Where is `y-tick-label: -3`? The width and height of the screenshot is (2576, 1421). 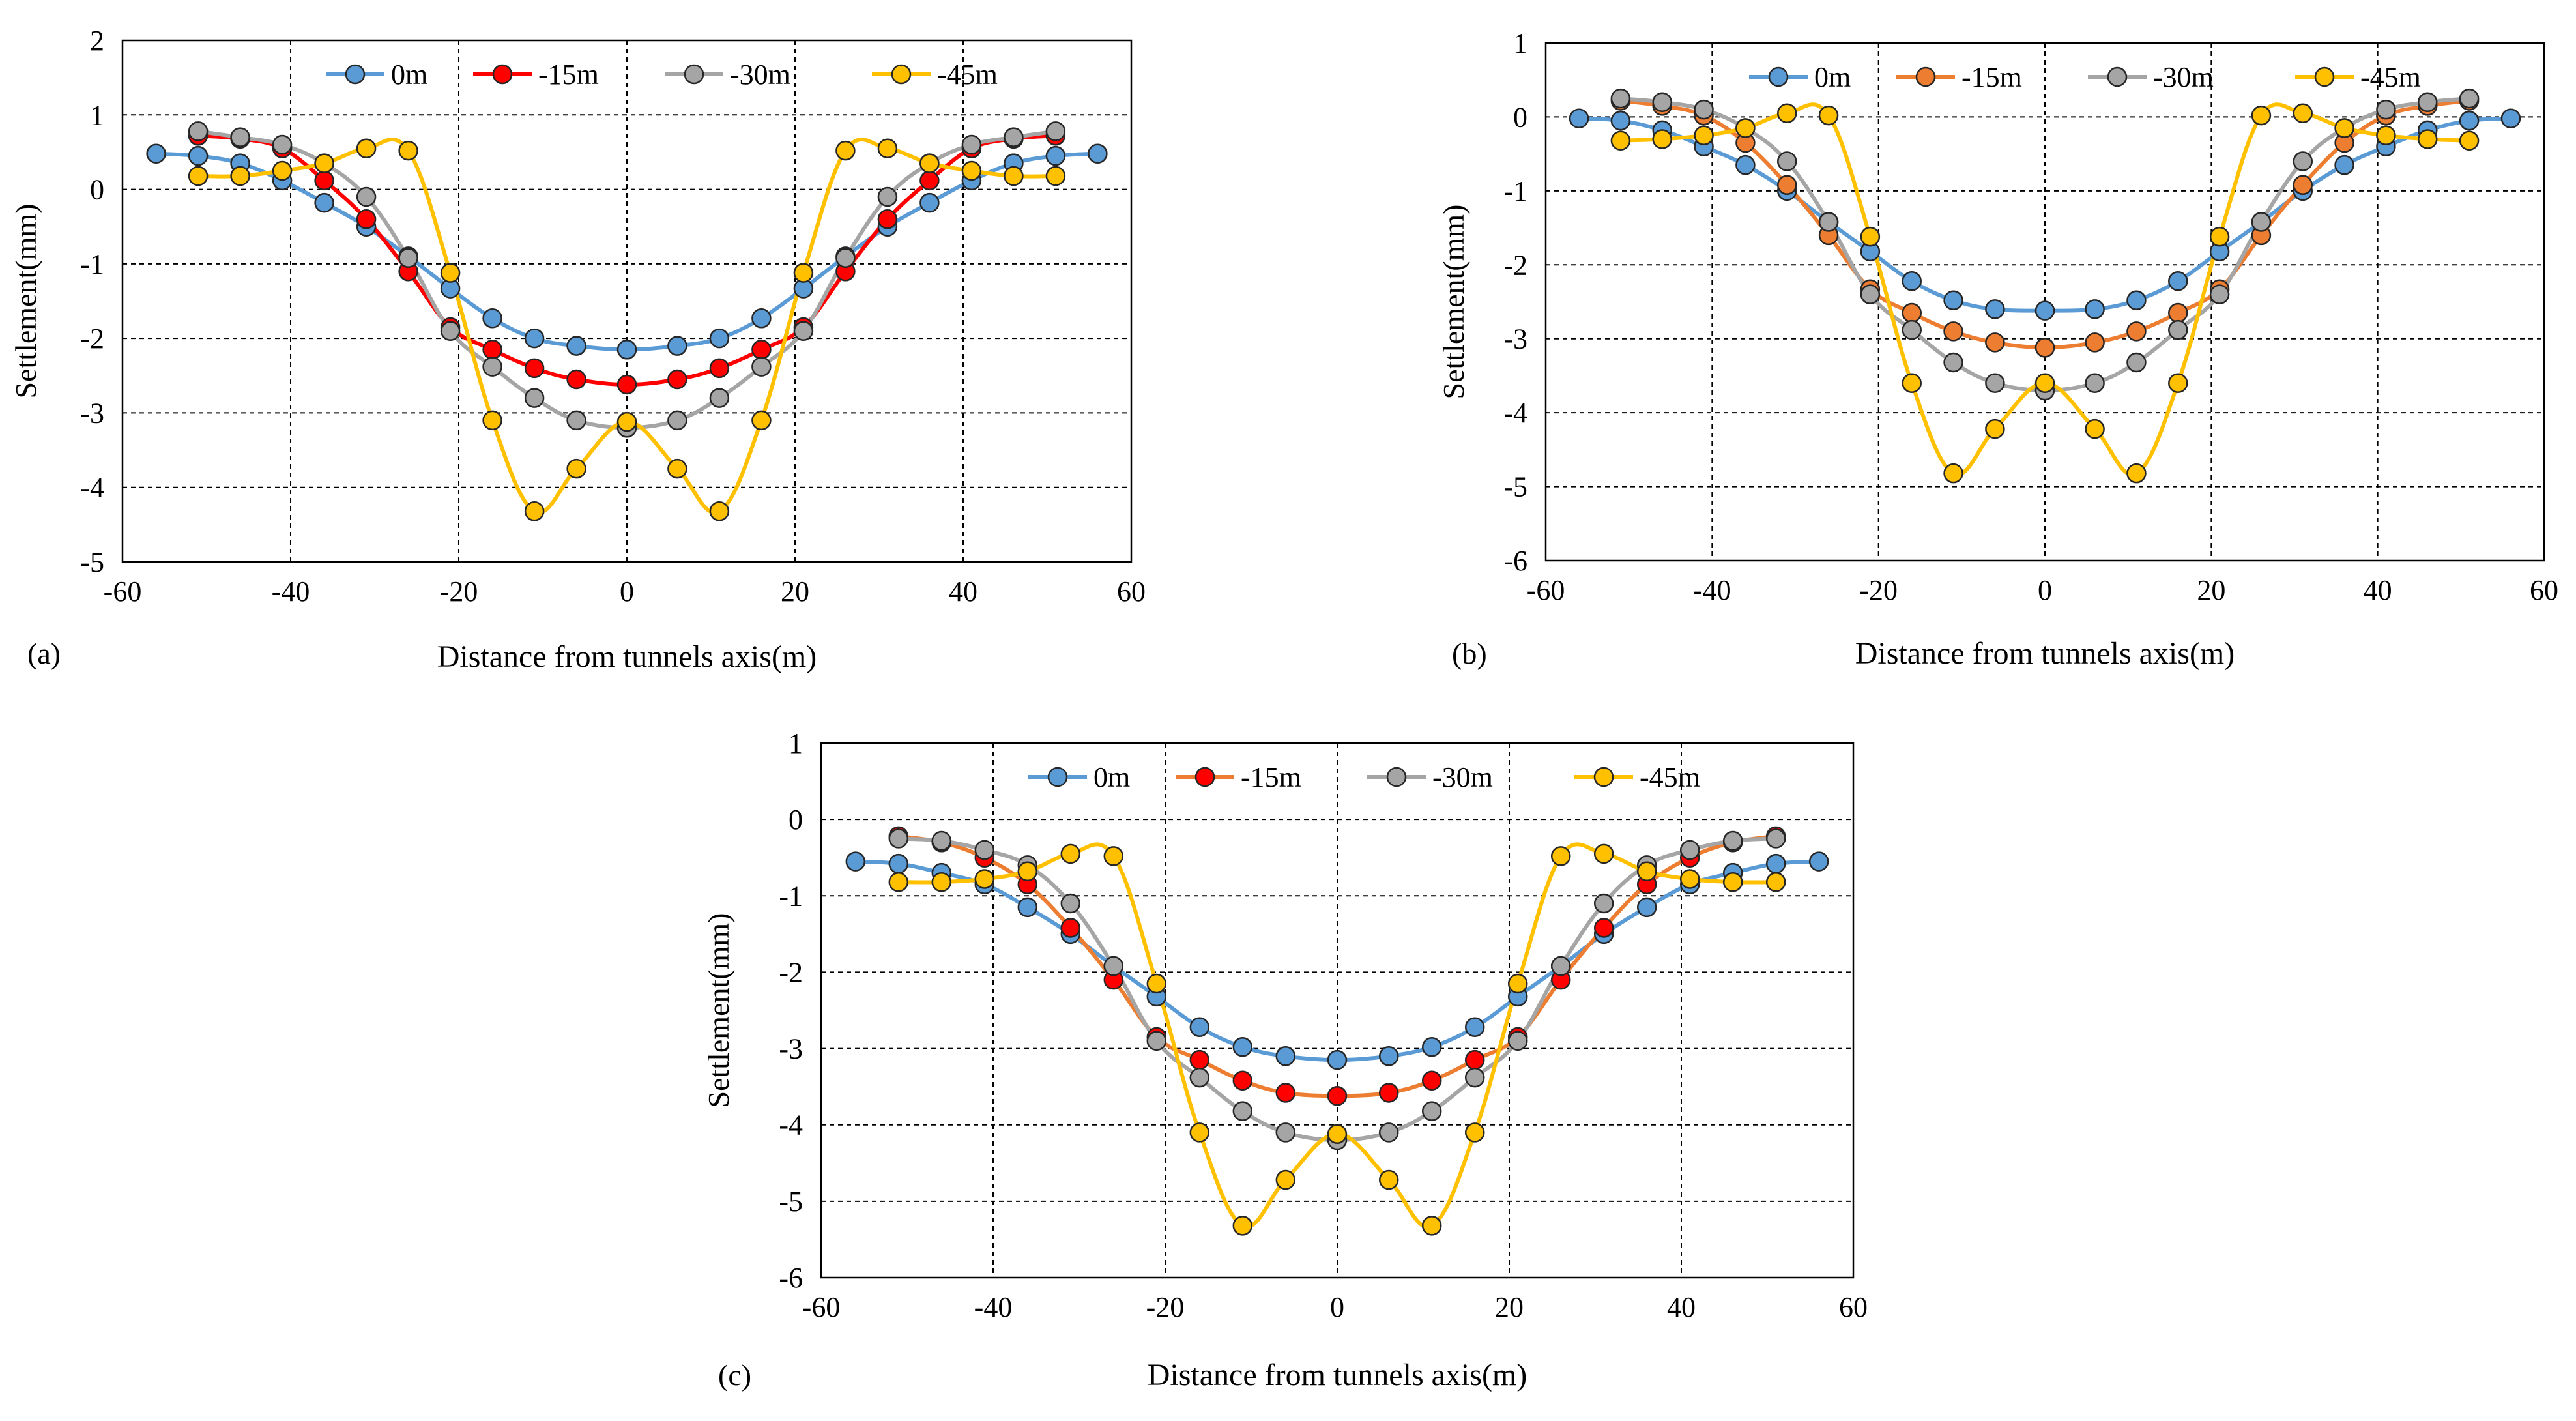 y-tick-label: -3 is located at coordinates (791, 1049).